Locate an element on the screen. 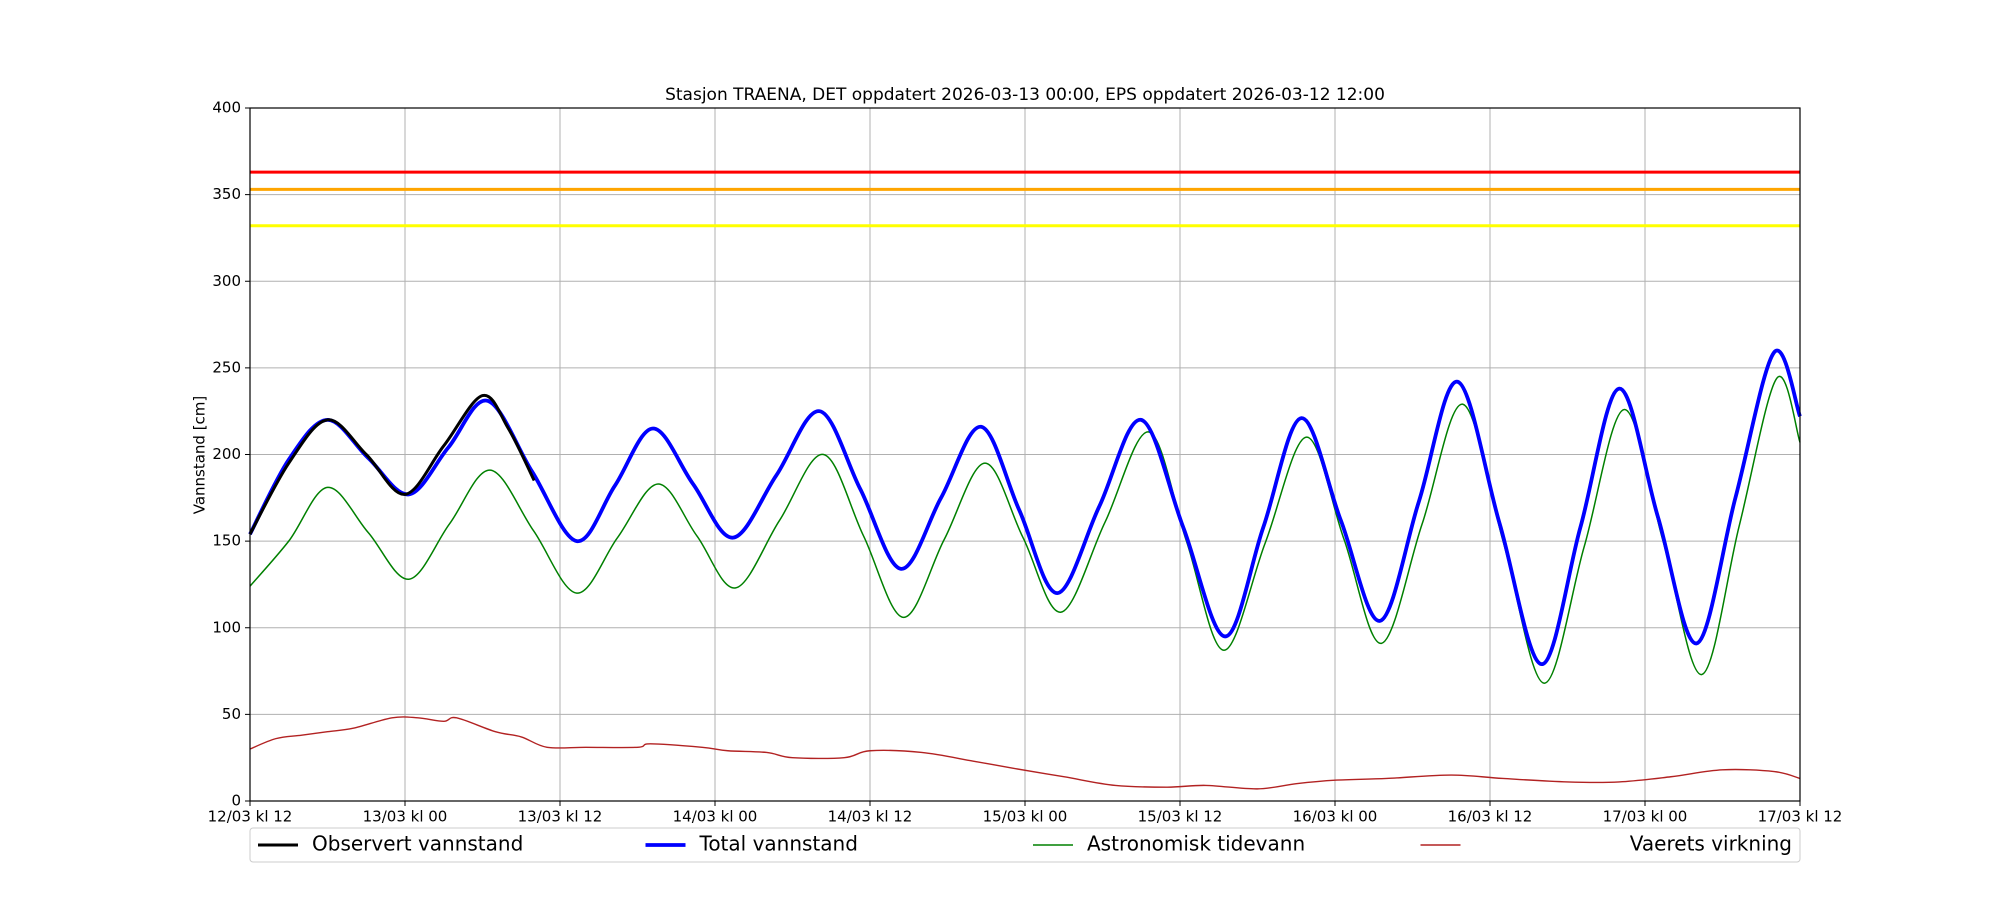 This screenshot has height=900, width=2000. x-tick-label: 15/03 kl 12 is located at coordinates (1180, 817).